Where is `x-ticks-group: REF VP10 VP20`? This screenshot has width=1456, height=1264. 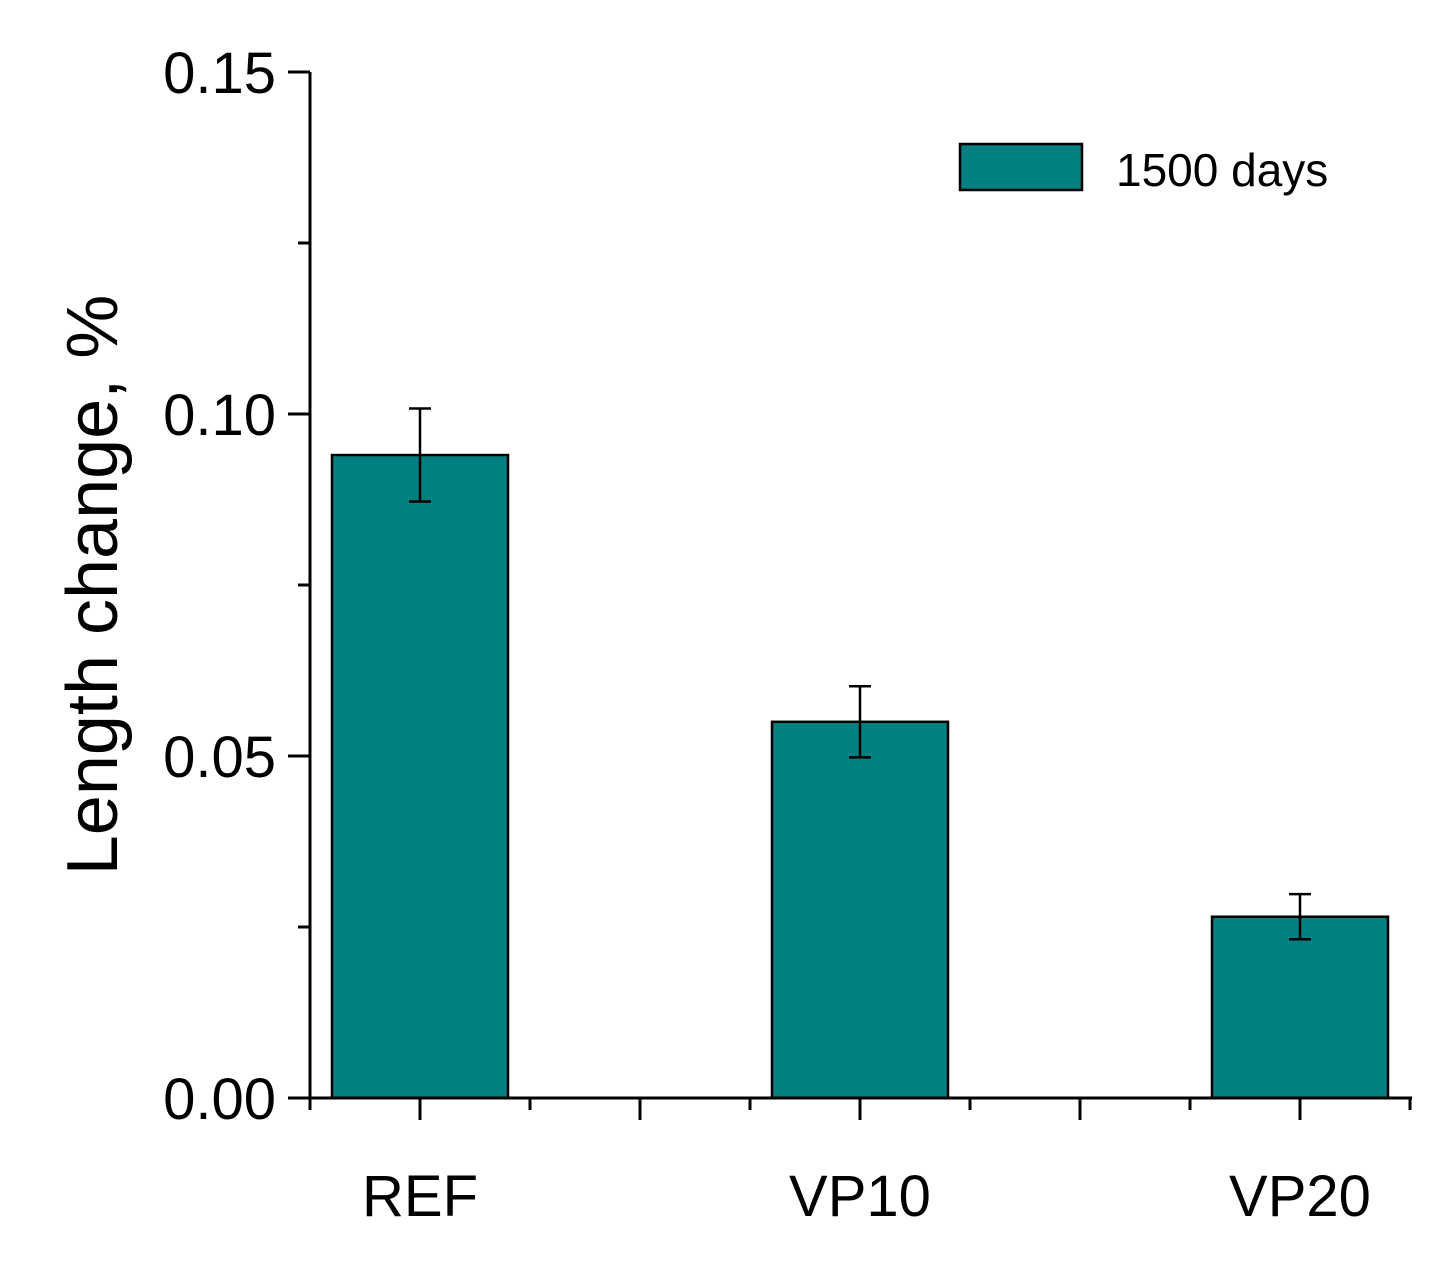
x-ticks-group: REF VP10 VP20 is located at coordinates (860, 1163).